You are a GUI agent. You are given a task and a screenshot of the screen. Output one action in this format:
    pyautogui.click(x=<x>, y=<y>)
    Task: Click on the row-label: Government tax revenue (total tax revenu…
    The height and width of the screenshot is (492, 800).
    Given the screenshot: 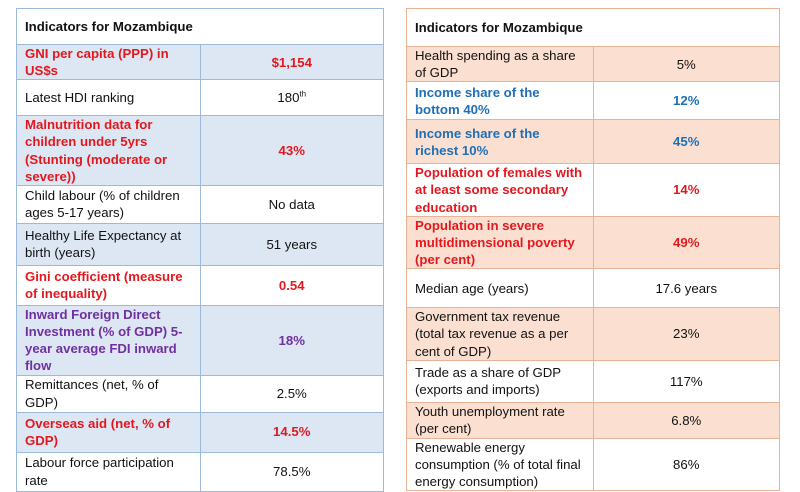 What is the action you would take?
    pyautogui.click(x=500, y=334)
    